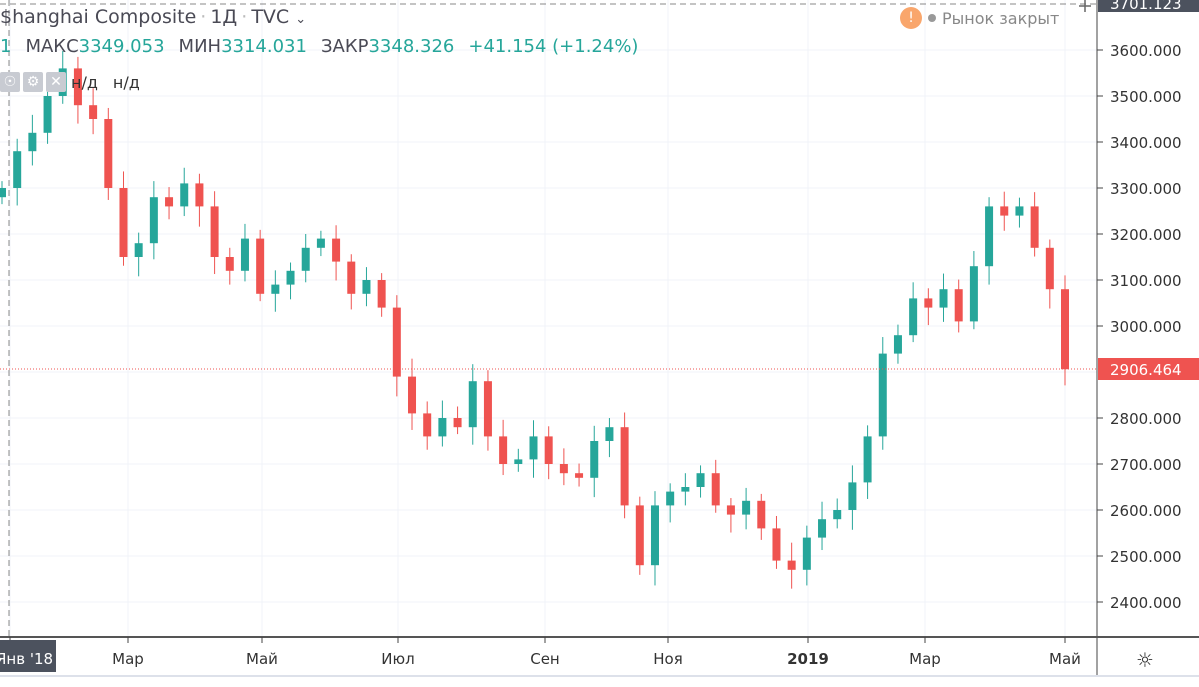  What do you see at coordinates (1146, 603) in the screenshot?
I see `y-tick-label: 2400.000` at bounding box center [1146, 603].